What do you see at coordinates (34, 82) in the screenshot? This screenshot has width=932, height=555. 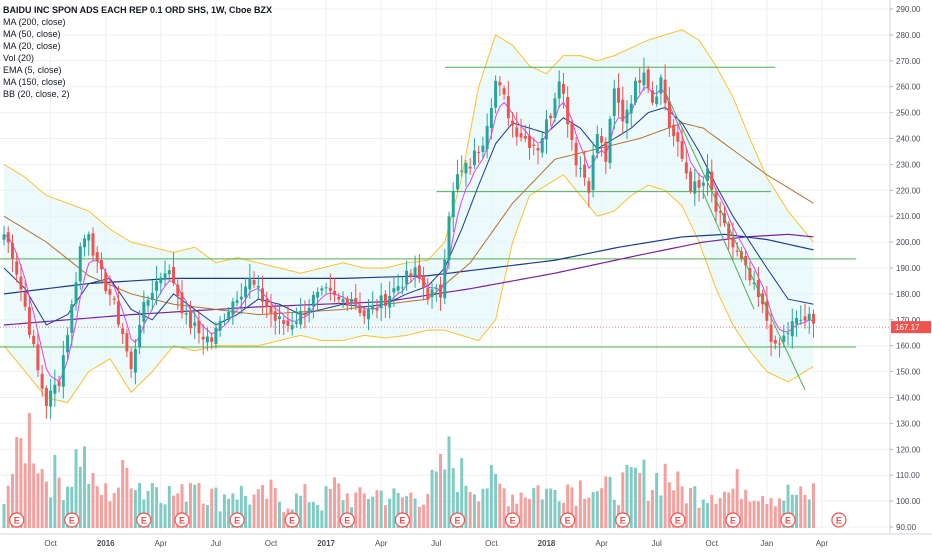 I see `legend-ma150: MA (150, close)` at bounding box center [34, 82].